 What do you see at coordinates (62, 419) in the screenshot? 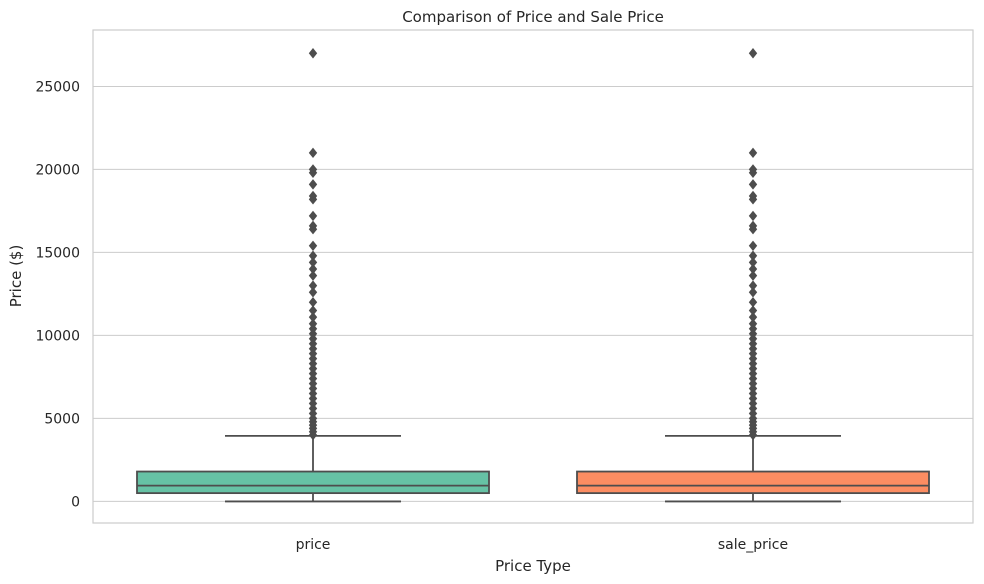
I see `y-tick-label: 5000` at bounding box center [62, 419].